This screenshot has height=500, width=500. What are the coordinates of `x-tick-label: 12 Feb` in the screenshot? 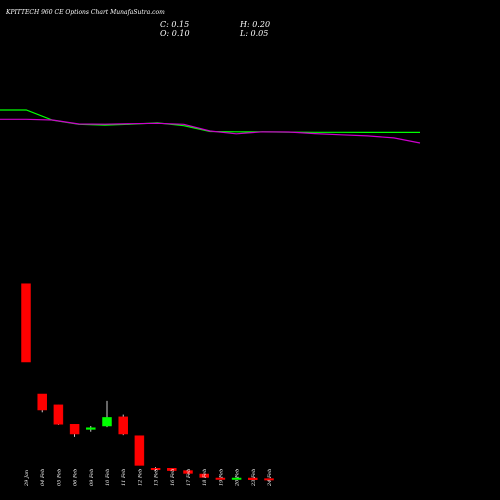 It's located at (140, 477).